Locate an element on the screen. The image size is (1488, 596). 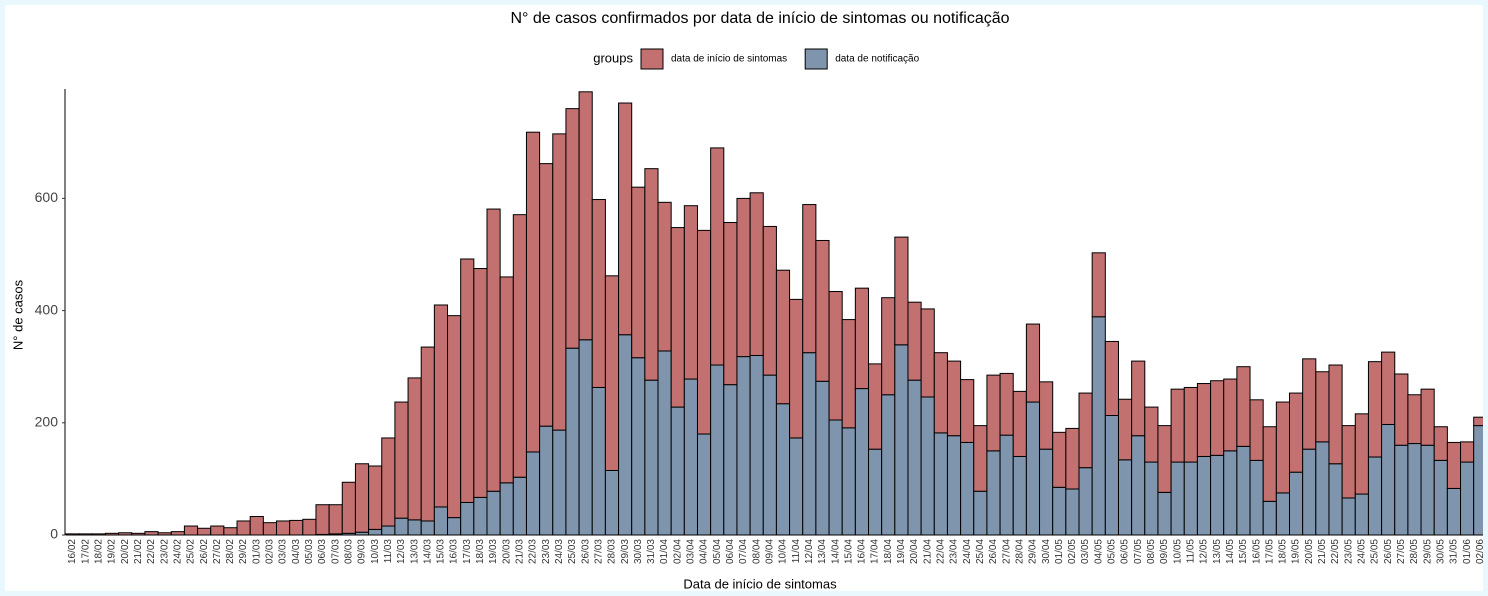
x-tick-label: 30/05 is located at coordinates (1440, 551).